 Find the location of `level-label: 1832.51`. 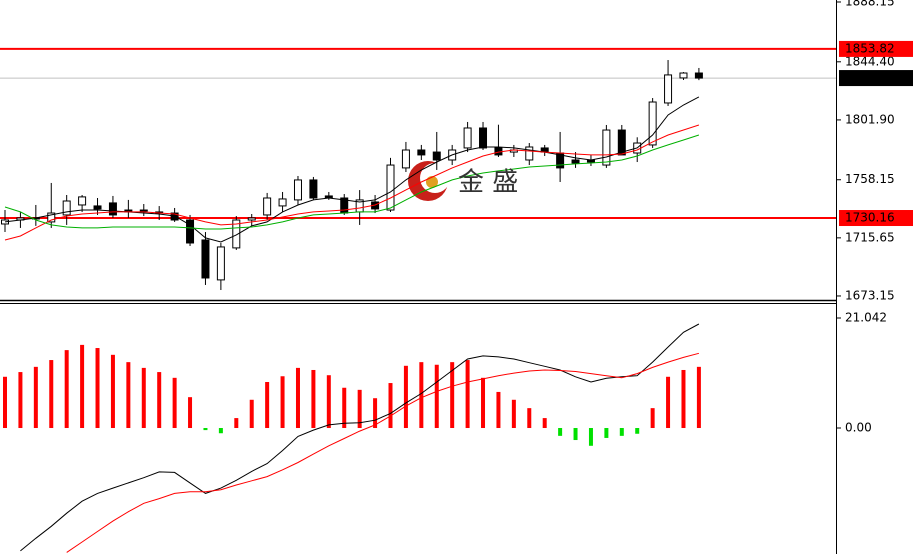

level-label: 1832.51 is located at coordinates (870, 78).